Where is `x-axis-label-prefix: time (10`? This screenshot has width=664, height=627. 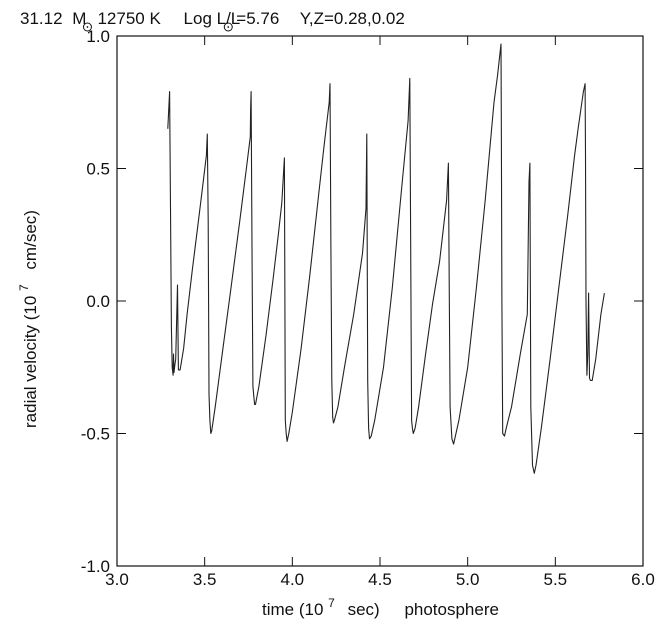
x-axis-label-prefix: time (10 is located at coordinates (292, 609).